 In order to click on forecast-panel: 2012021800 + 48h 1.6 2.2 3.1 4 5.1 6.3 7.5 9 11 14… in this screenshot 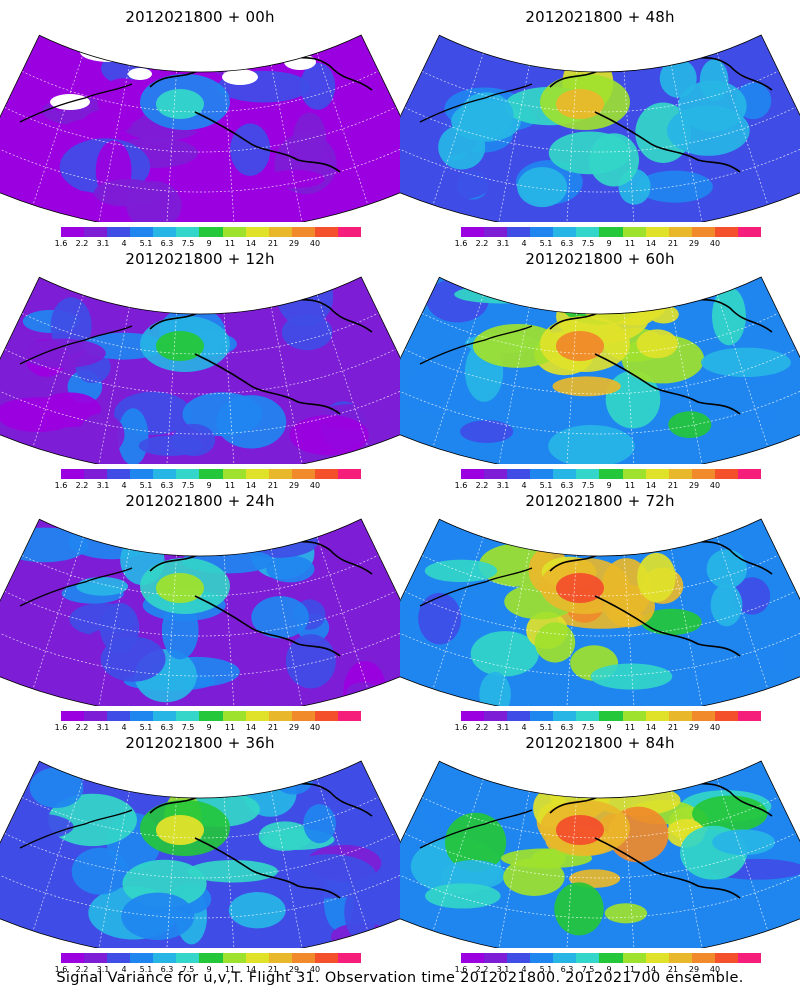, I will do `click(600, 127)`.